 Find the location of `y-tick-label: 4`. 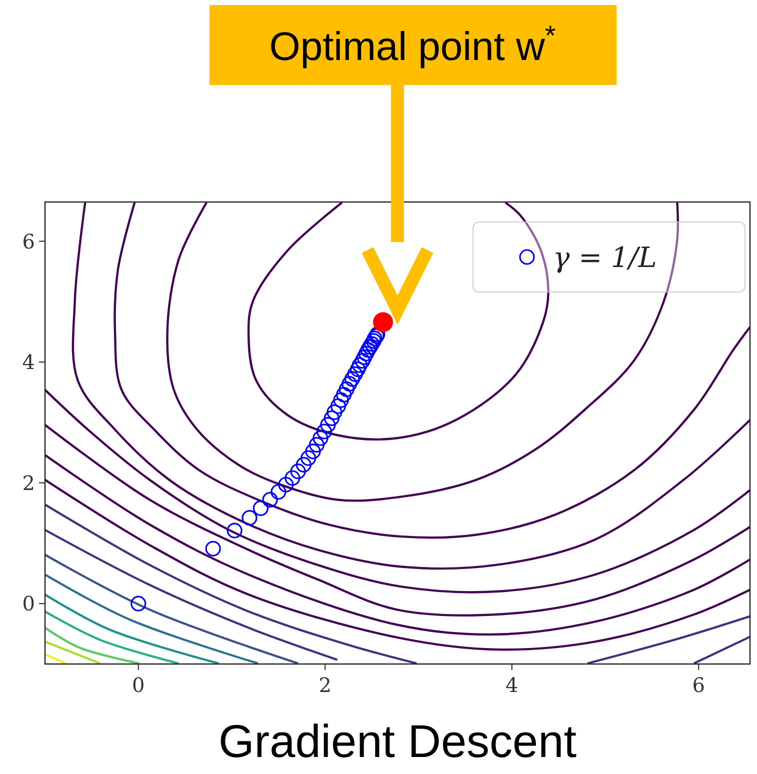

y-tick-label: 4 is located at coordinates (28, 362).